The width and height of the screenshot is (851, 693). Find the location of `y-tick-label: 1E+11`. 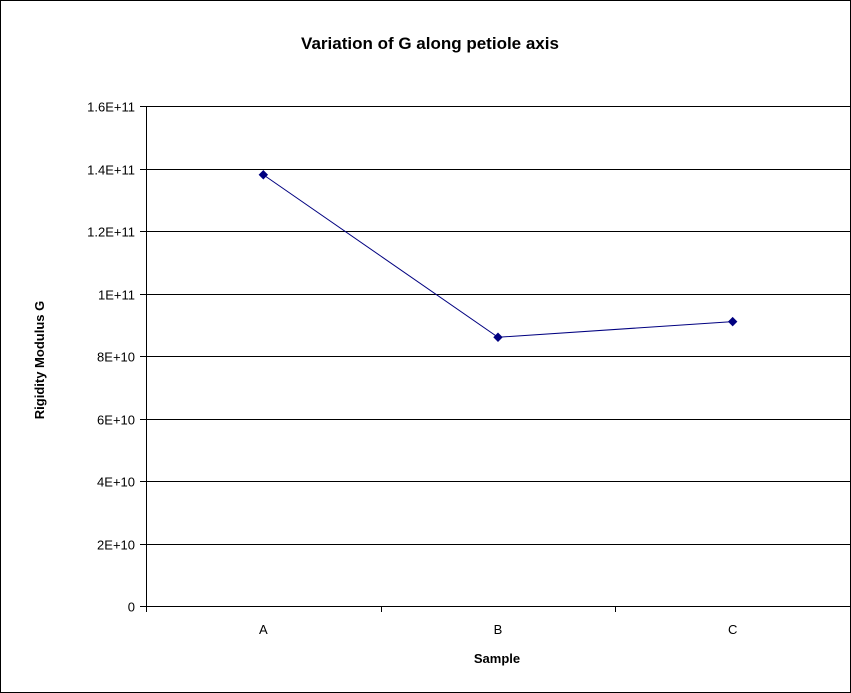

y-tick-label: 1E+11 is located at coordinates (116, 295).